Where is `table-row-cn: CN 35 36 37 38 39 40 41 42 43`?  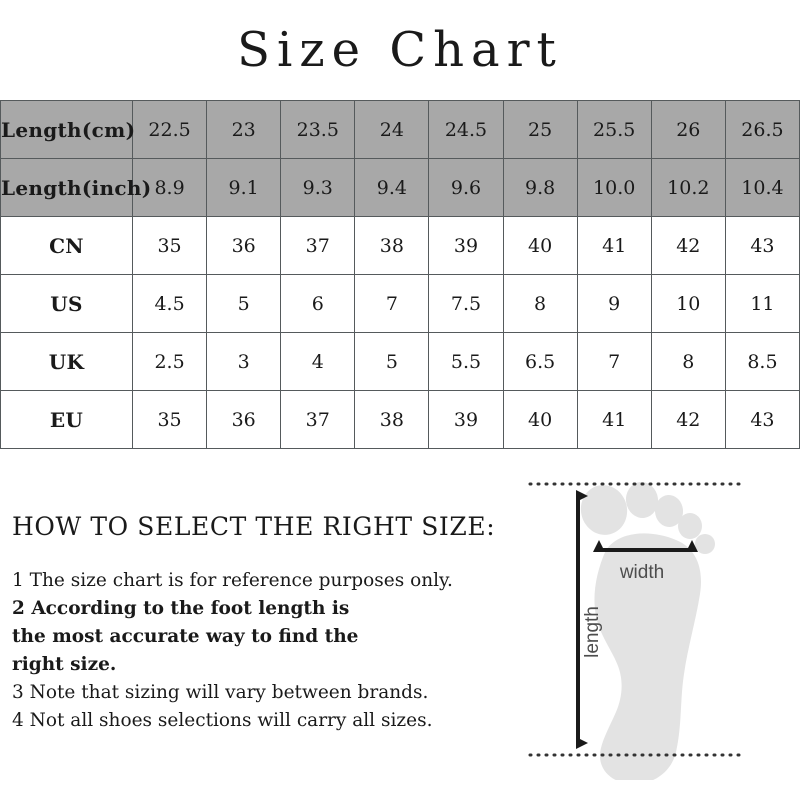
table-row-cn: CN 35 36 37 38 39 40 41 42 43 is located at coordinates (400, 245).